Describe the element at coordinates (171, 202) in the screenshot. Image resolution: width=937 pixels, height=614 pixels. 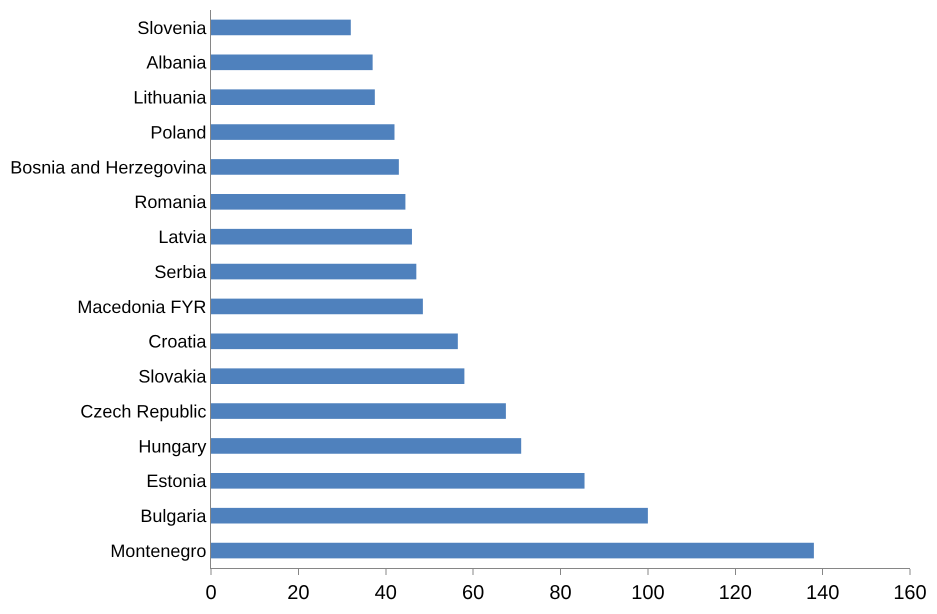
I see `y-tick-label: Romania` at that location.